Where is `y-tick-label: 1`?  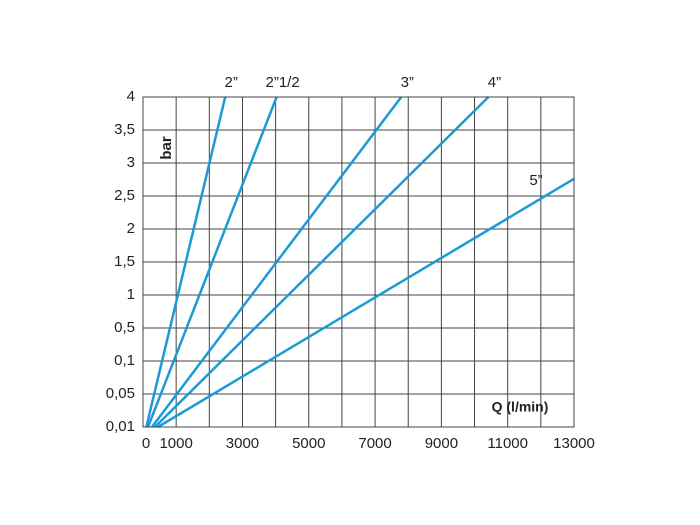 y-tick-label: 1 is located at coordinates (131, 294).